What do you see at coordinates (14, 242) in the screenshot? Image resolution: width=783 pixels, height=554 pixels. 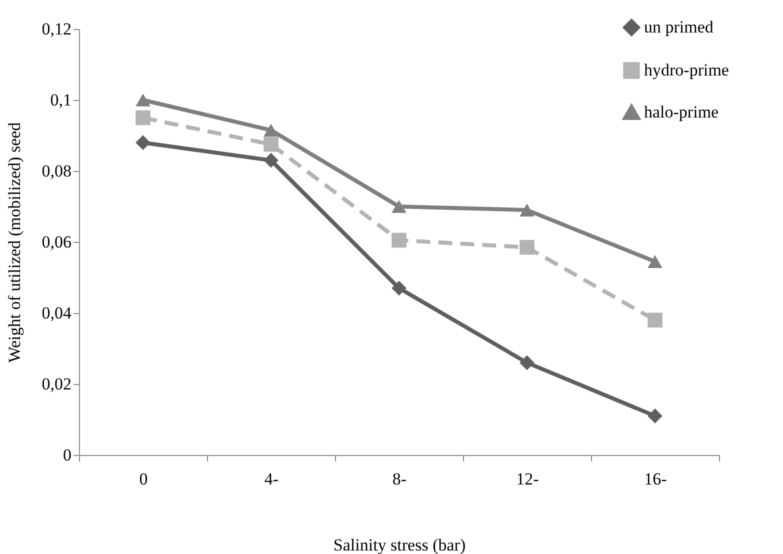 I see `y-axis-title: Weight of utilized (mobilized) seed` at bounding box center [14, 242].